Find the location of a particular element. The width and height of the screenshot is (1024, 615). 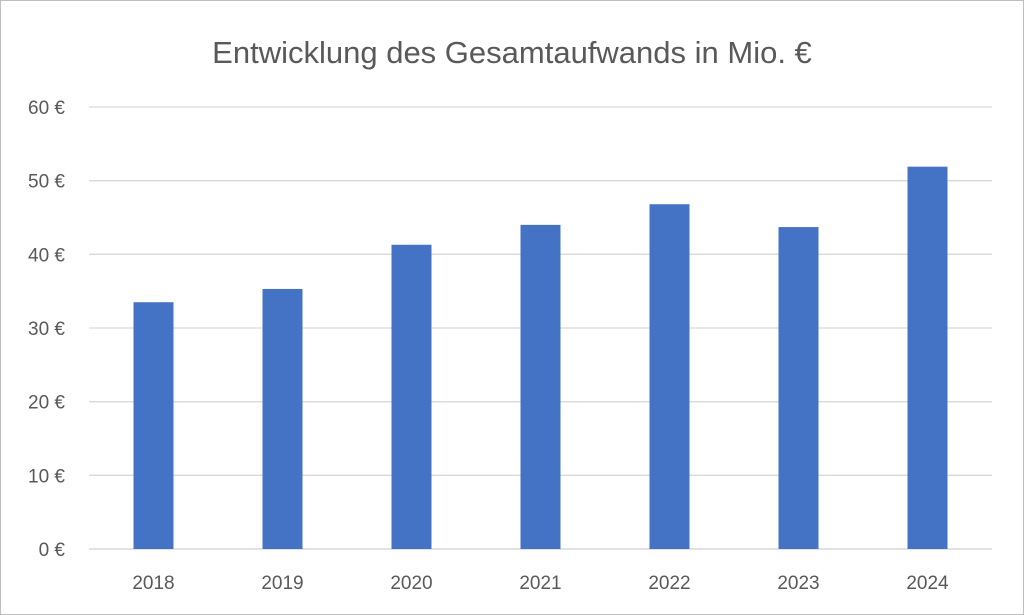

chart-title: Entwicklung des Gesamtaufwands in Mio. € is located at coordinates (512, 52).